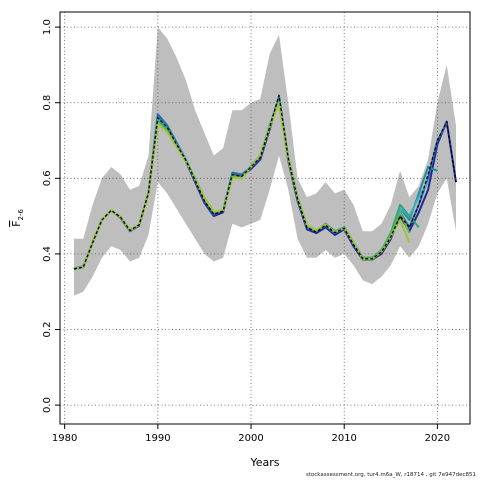 The height and width of the screenshot is (480, 480). Describe the element at coordinates (47, 103) in the screenshot. I see `y-tick-label-4: 0.8` at that location.